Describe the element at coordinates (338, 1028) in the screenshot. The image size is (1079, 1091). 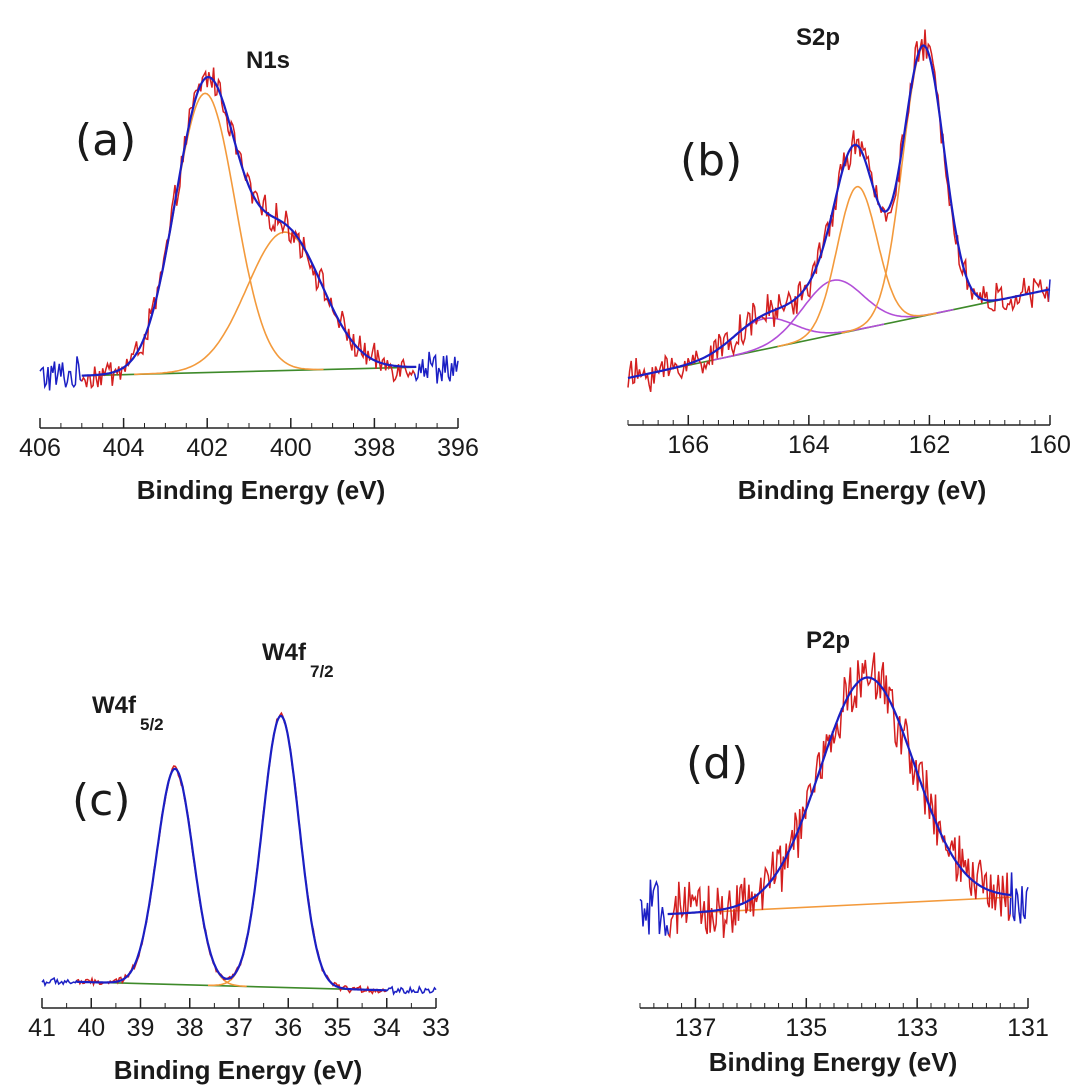
I see `x-tick-label: 35` at that location.